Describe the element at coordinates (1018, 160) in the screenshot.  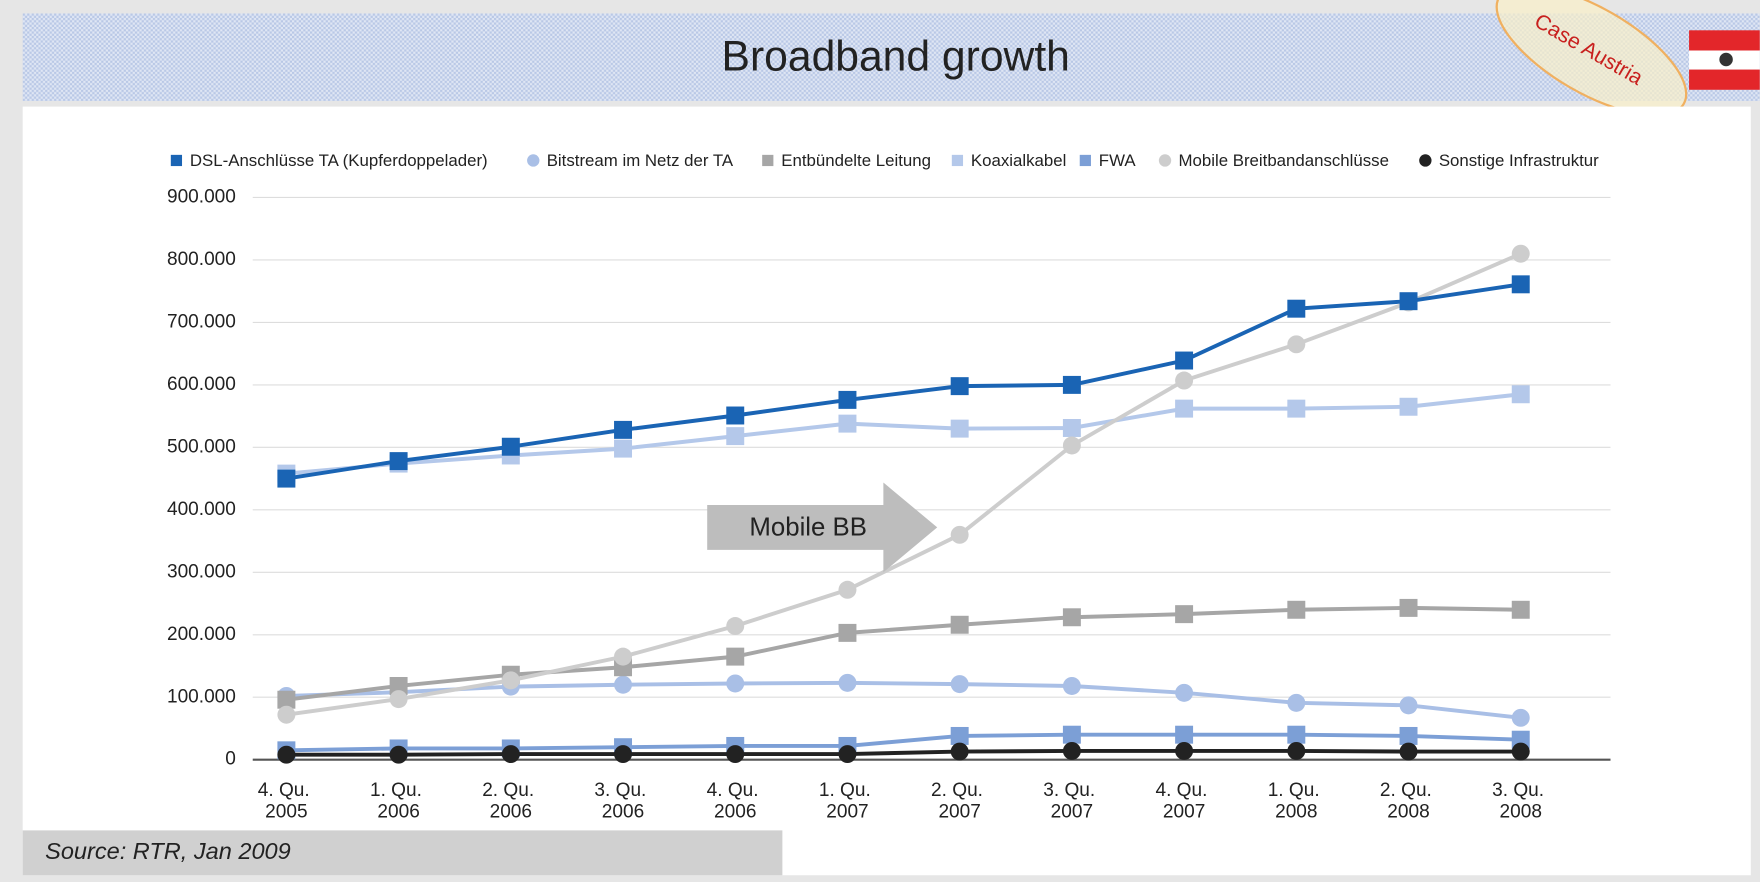
I see `legend-label: Koaxialkabel` at that location.